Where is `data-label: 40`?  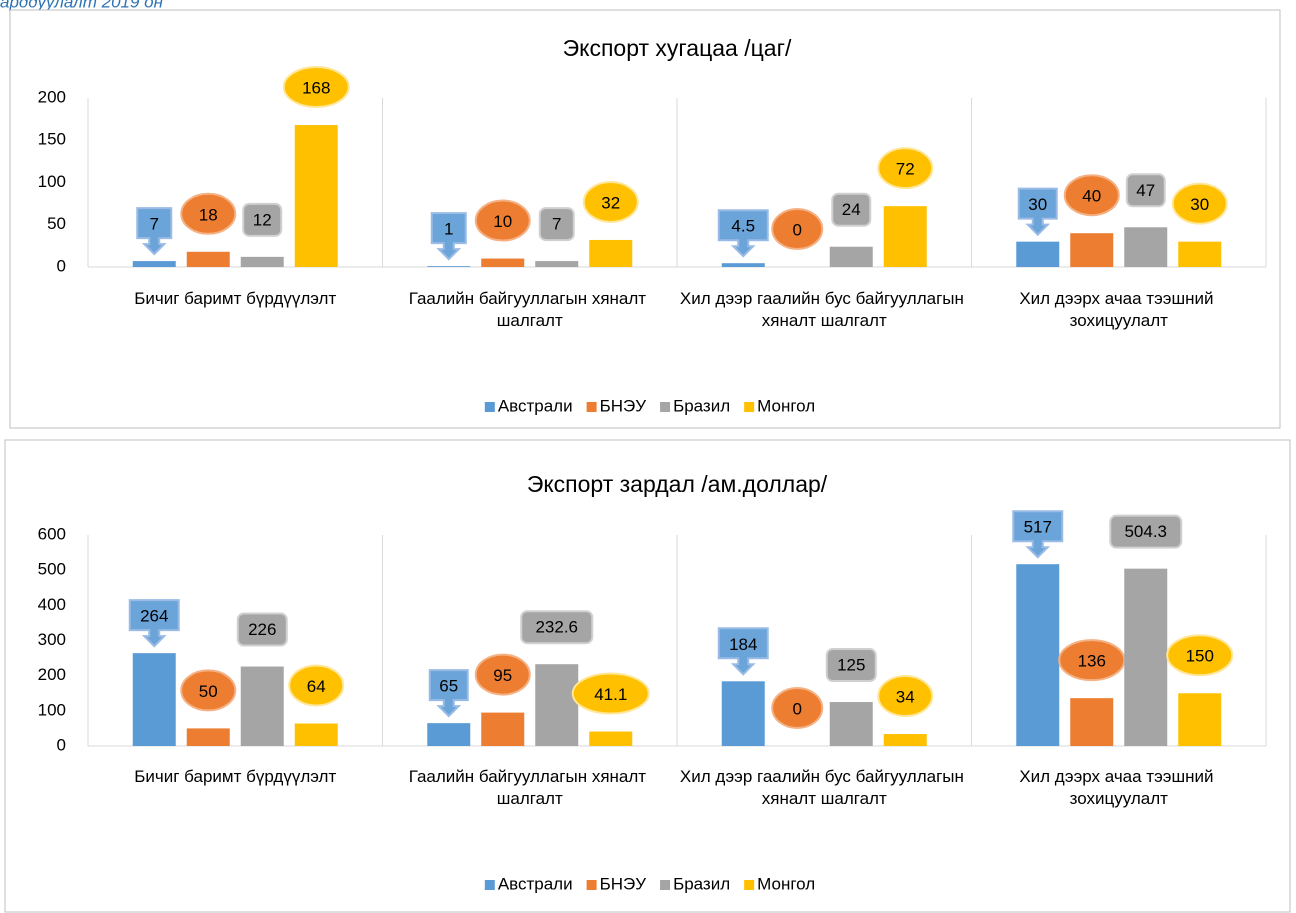 data-label: 40 is located at coordinates (1091, 196).